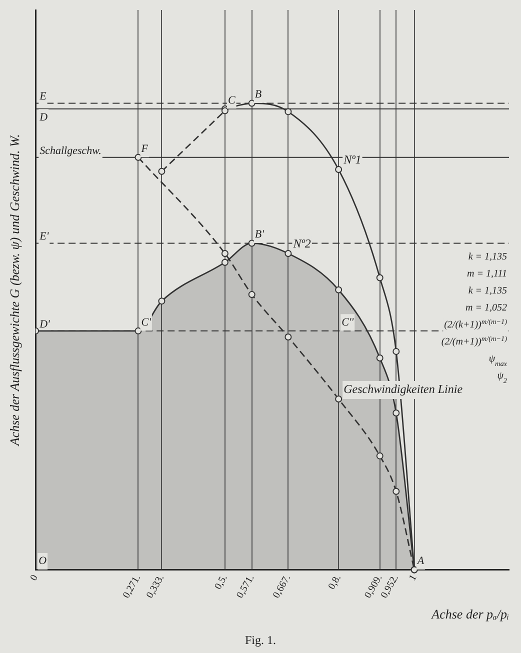  Describe the element at coordinates (44, 236) in the screenshot. I see `ref-line-label: E'` at that location.